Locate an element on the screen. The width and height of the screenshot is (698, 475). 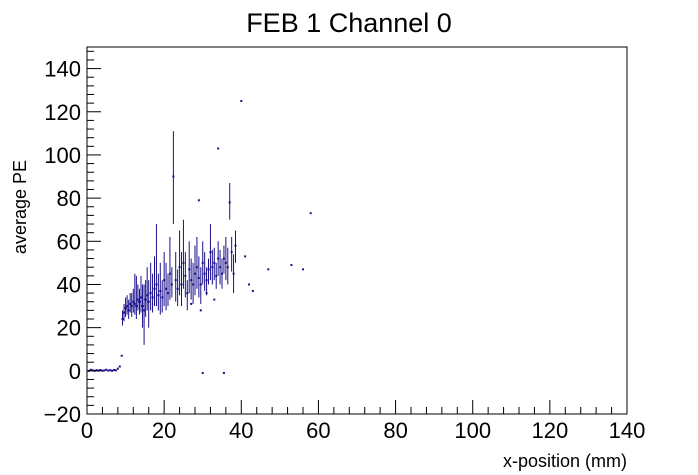
y-tick-label: 20 is located at coordinates (69, 328).